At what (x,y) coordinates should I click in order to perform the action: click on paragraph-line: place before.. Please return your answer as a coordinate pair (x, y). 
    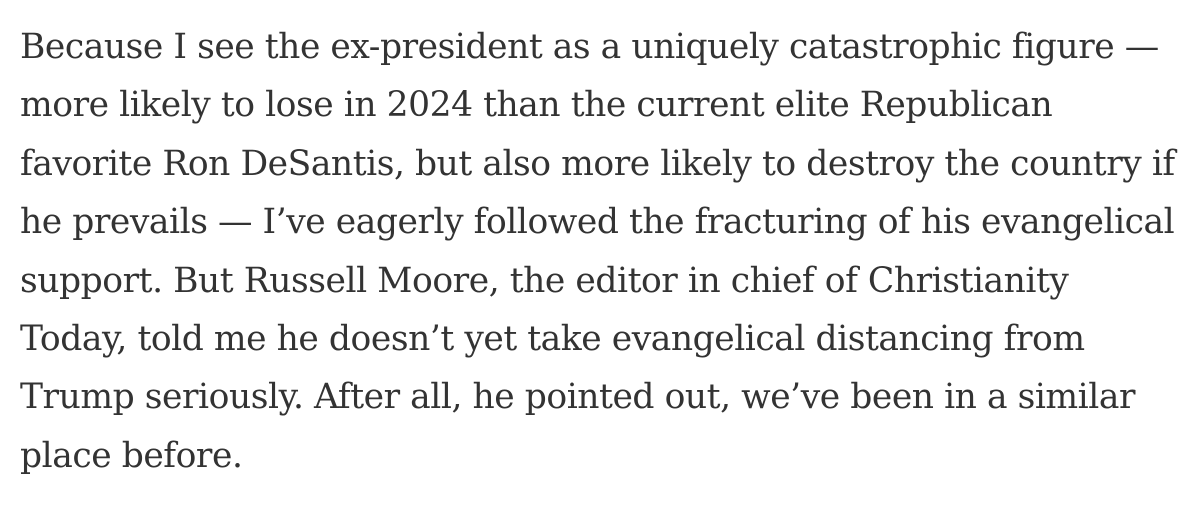
    Looking at the image, I should click on (131, 455).